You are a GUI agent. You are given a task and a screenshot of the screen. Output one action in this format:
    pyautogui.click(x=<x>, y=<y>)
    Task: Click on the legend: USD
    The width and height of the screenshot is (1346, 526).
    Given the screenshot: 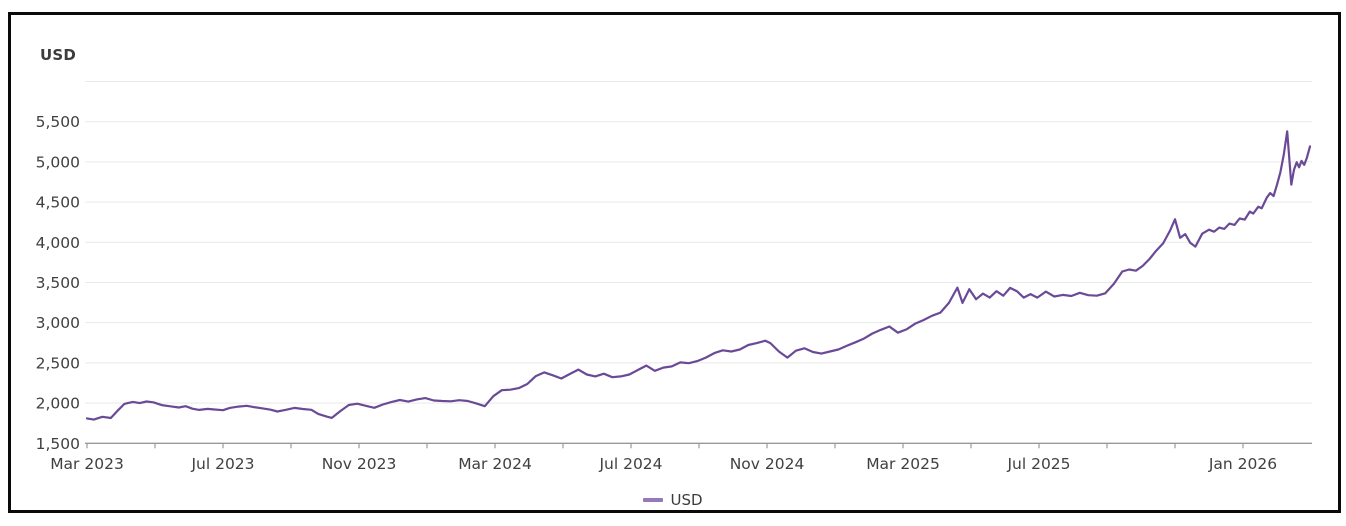 What is the action you would take?
    pyautogui.click(x=673, y=500)
    